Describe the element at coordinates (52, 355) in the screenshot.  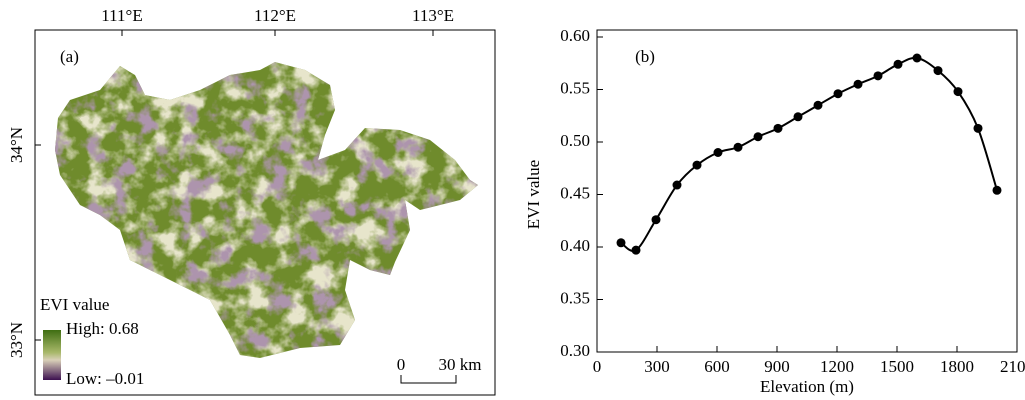
I see `colorbar` at that location.